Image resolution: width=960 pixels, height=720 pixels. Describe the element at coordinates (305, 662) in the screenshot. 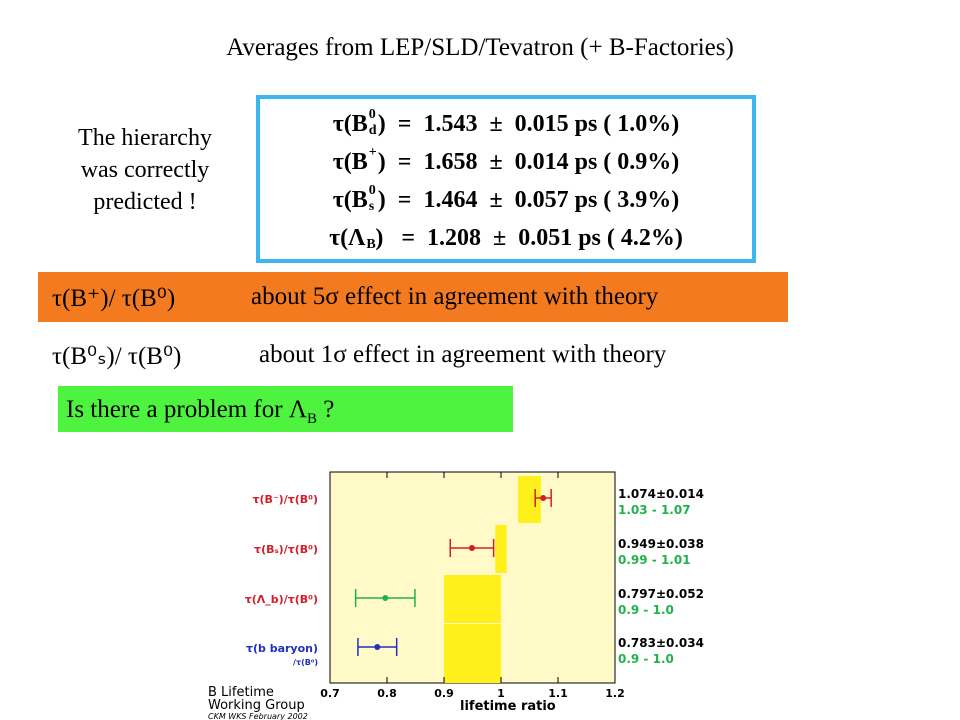

I see `row-sublabel: /τ(B⁰)` at that location.